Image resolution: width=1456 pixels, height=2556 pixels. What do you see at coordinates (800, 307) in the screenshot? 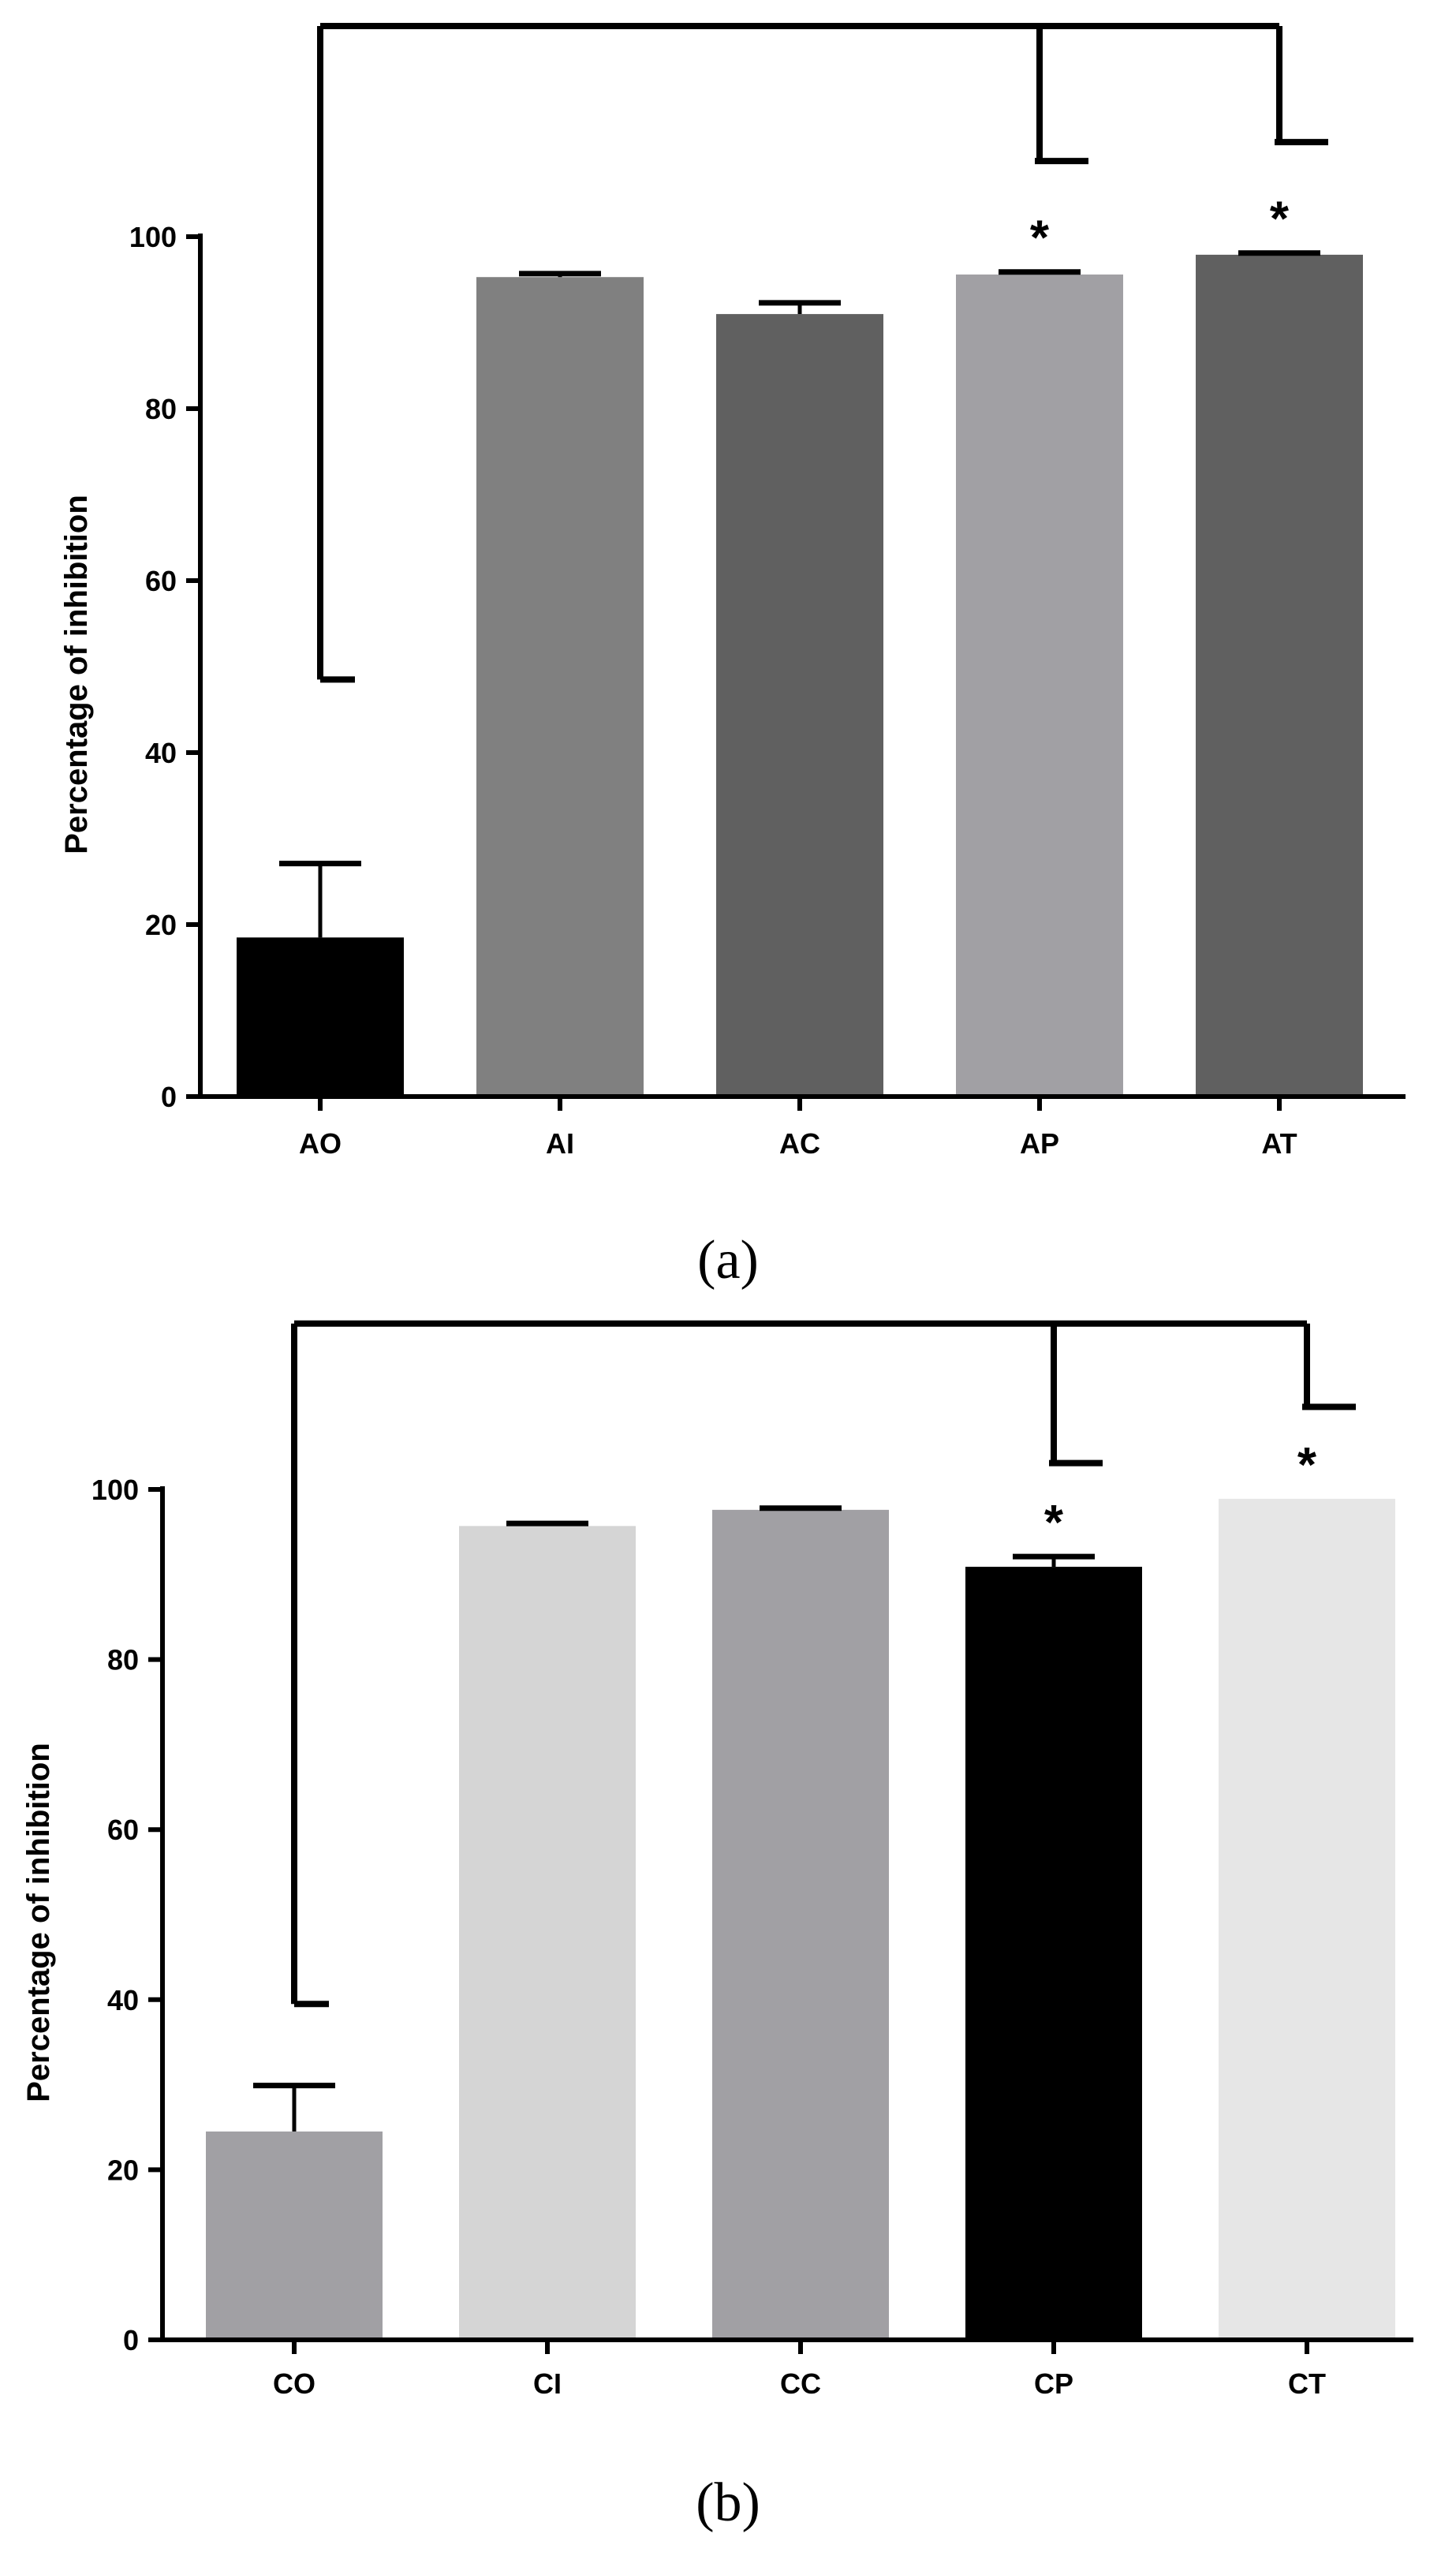
I see `error-bar-ac` at bounding box center [800, 307].